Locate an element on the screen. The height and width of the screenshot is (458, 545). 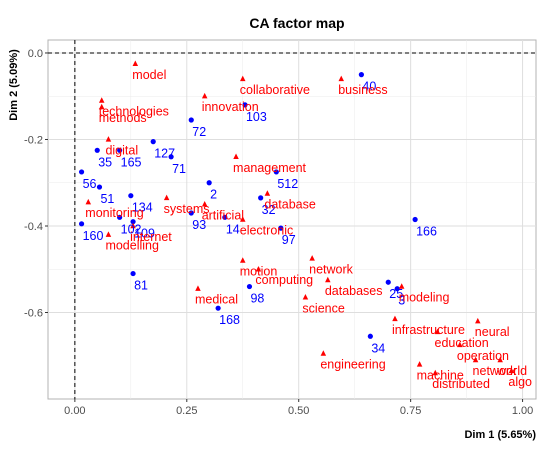
row-point-label: 109 is located at coordinates (144, 234).